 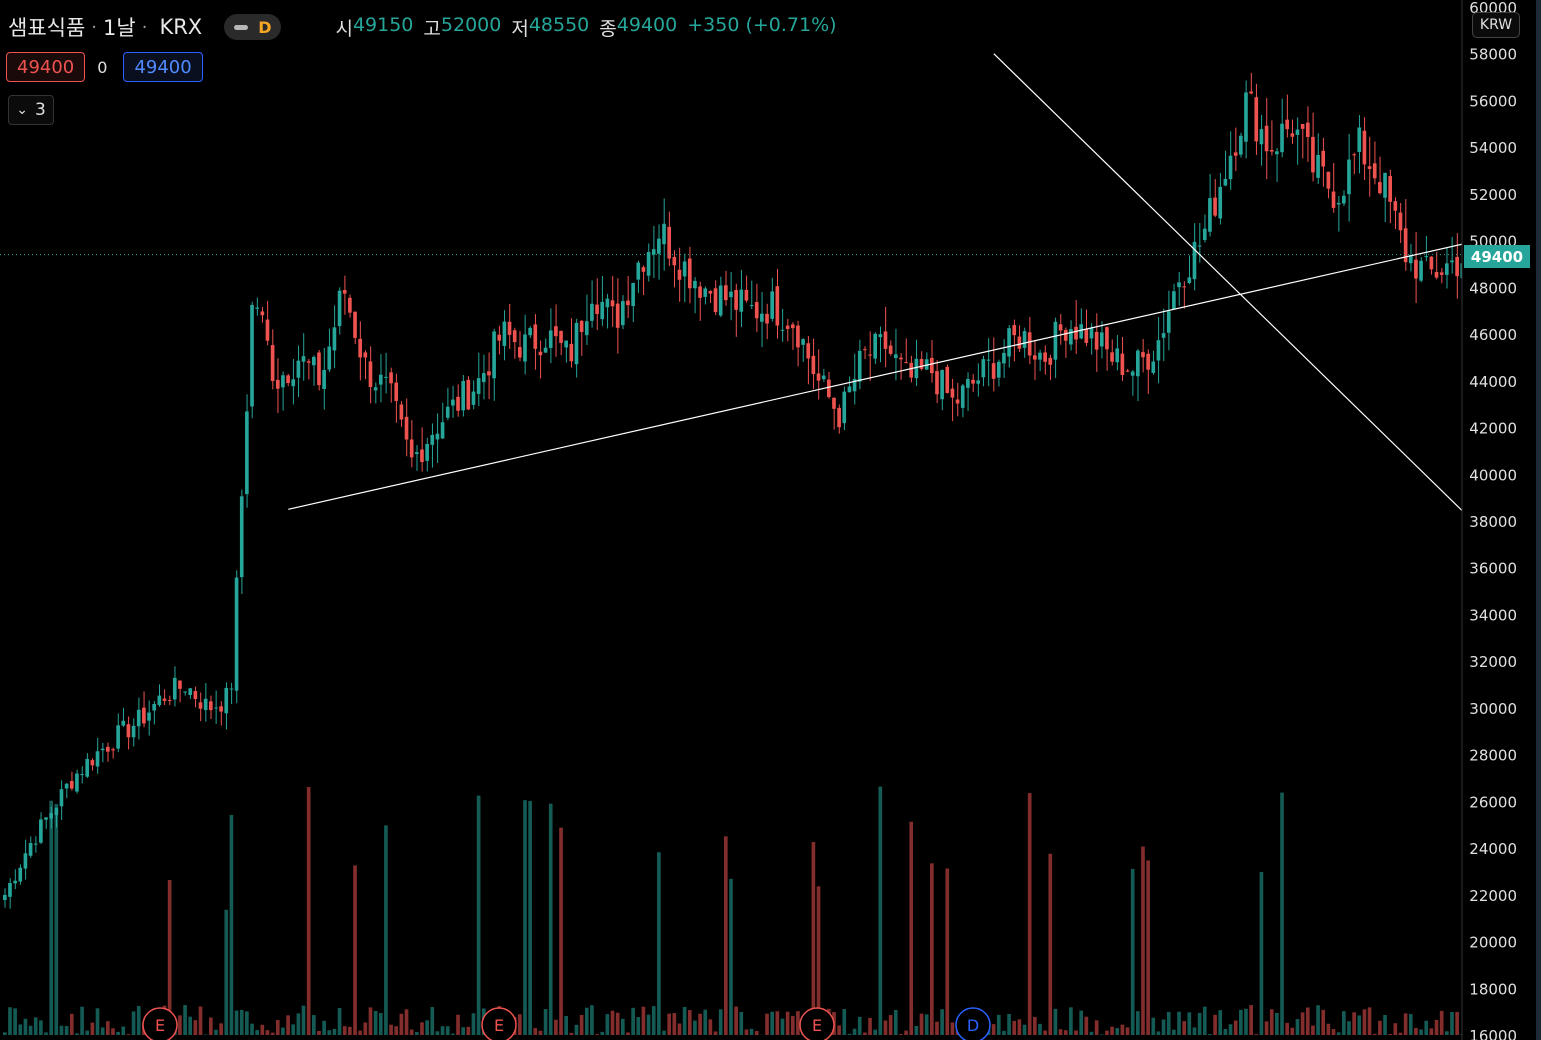 What do you see at coordinates (119, 28) in the screenshot?
I see `interval-label: 1날` at bounding box center [119, 28].